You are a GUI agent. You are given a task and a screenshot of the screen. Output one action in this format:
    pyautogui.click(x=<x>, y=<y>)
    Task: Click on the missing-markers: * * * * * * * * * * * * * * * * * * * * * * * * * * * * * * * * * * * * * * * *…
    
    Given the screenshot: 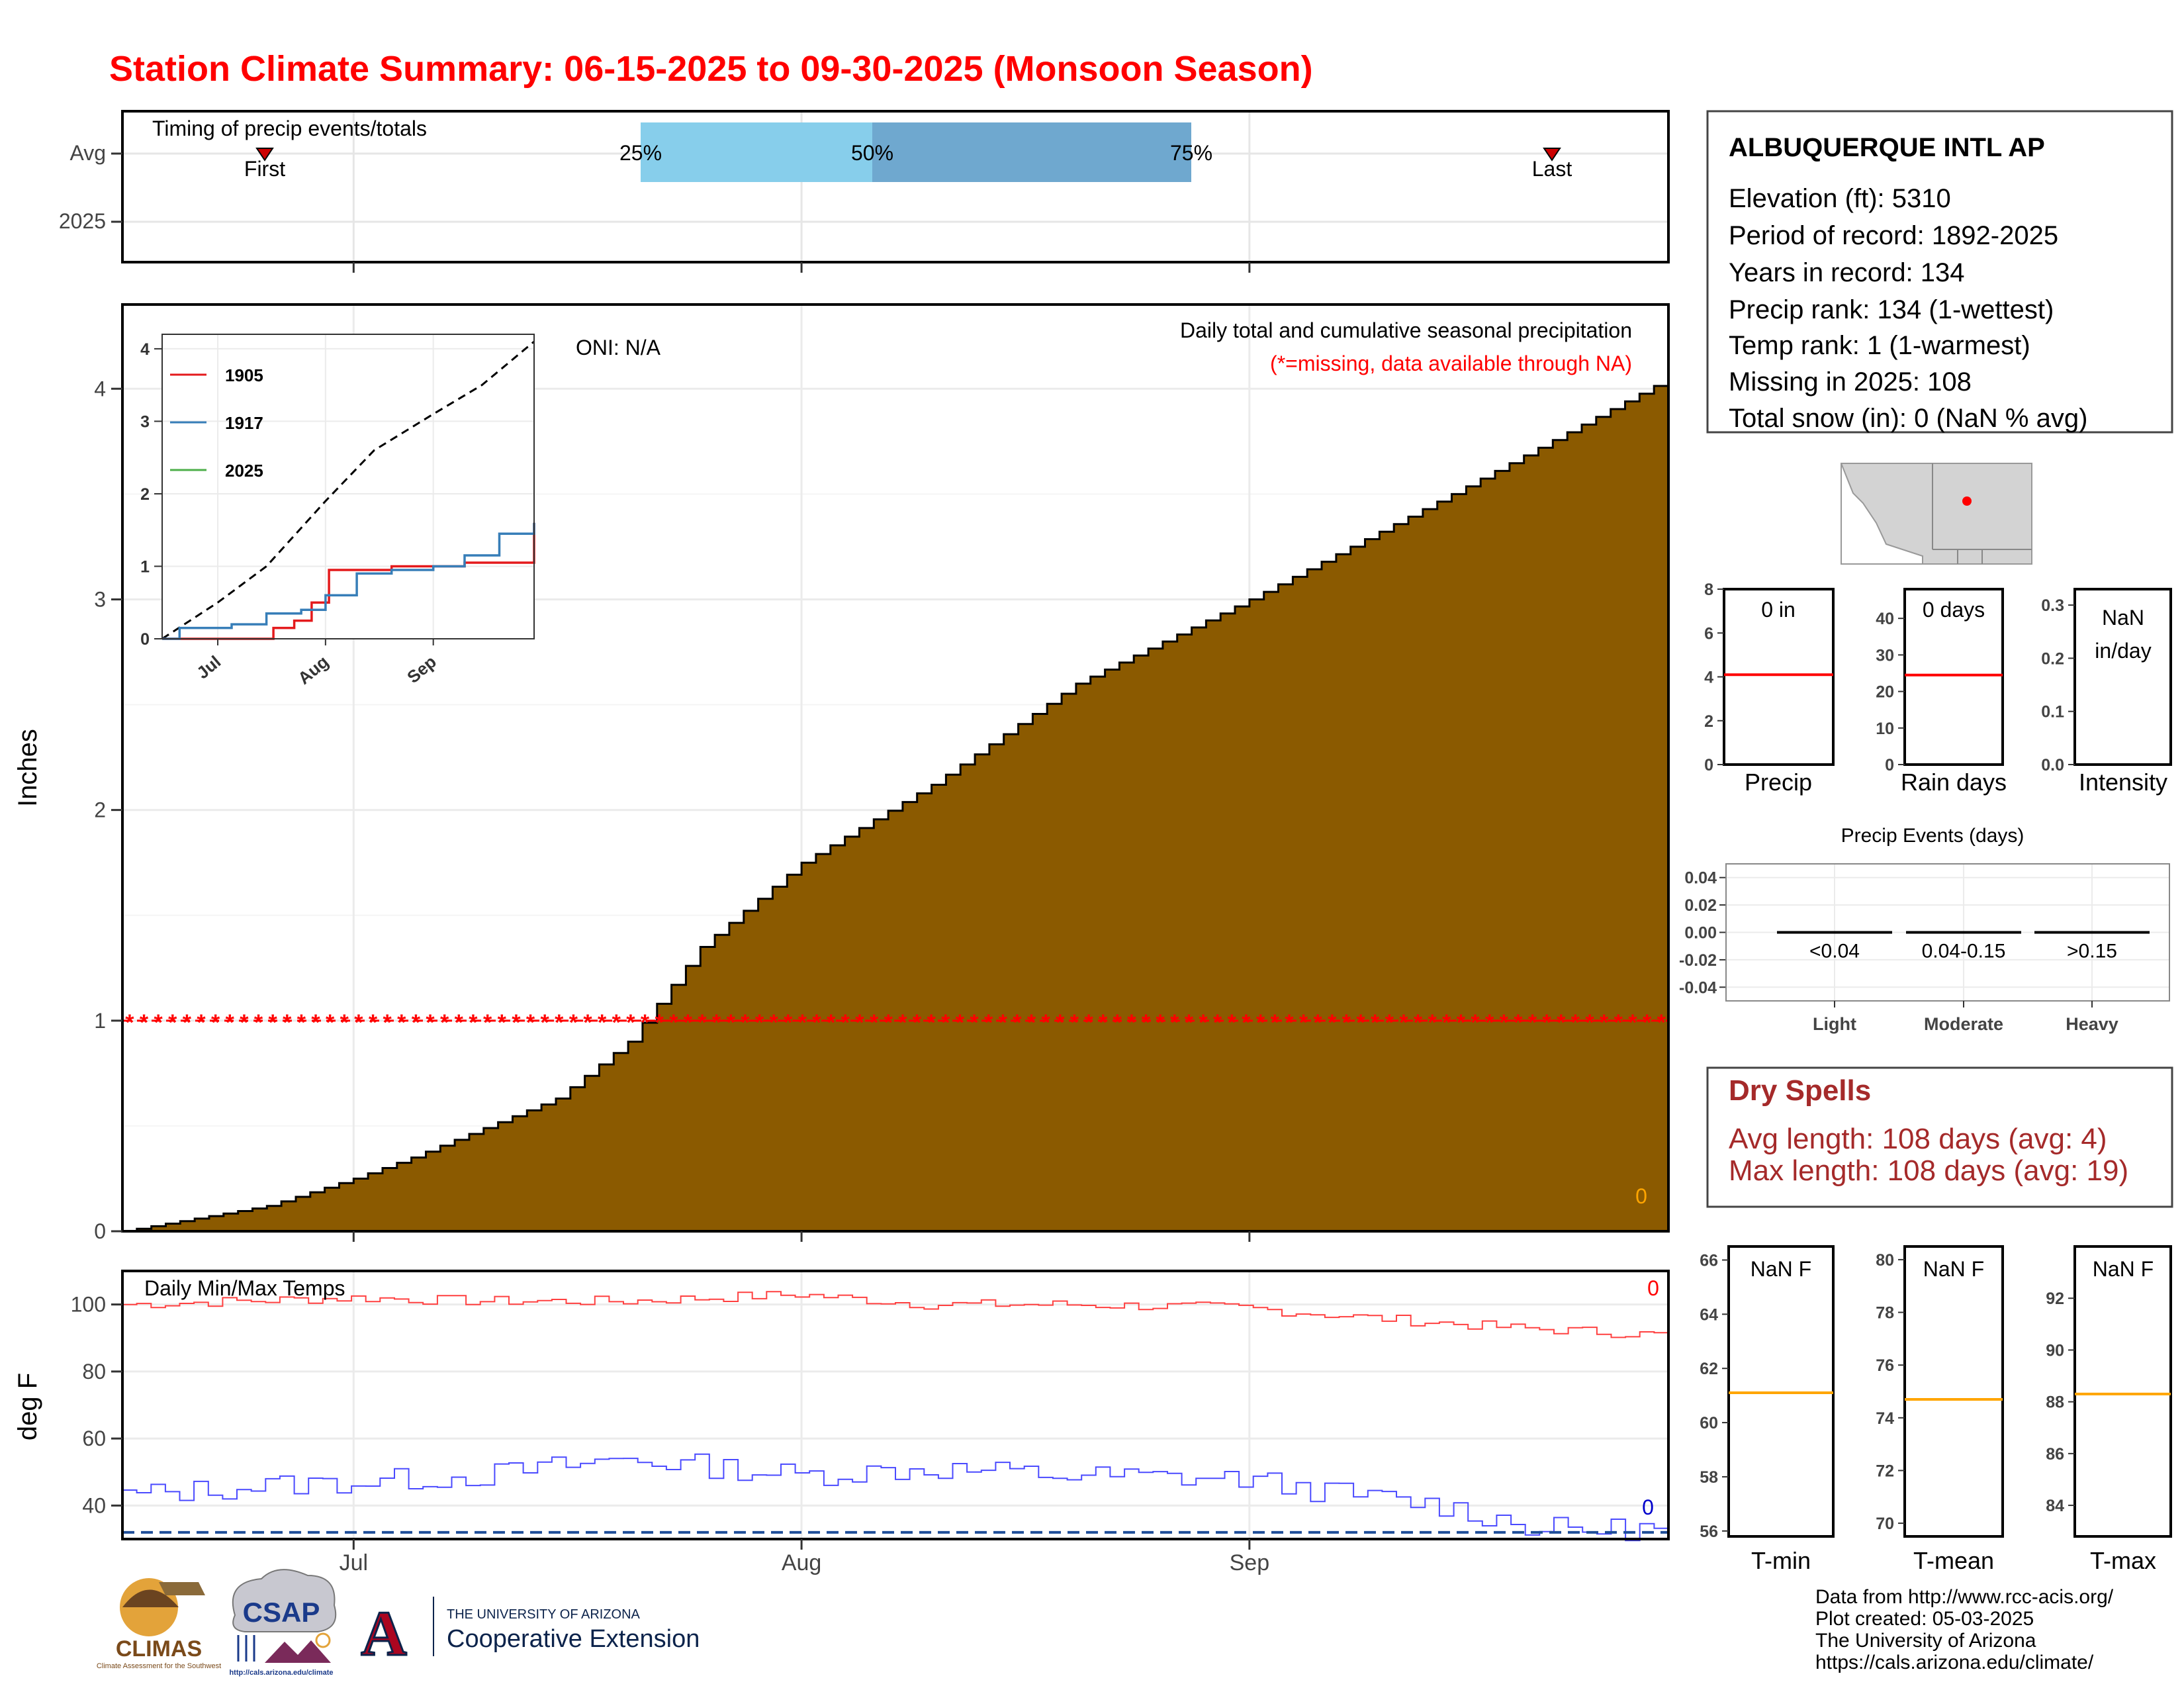 What is the action you would take?
    pyautogui.click(x=895, y=1022)
    